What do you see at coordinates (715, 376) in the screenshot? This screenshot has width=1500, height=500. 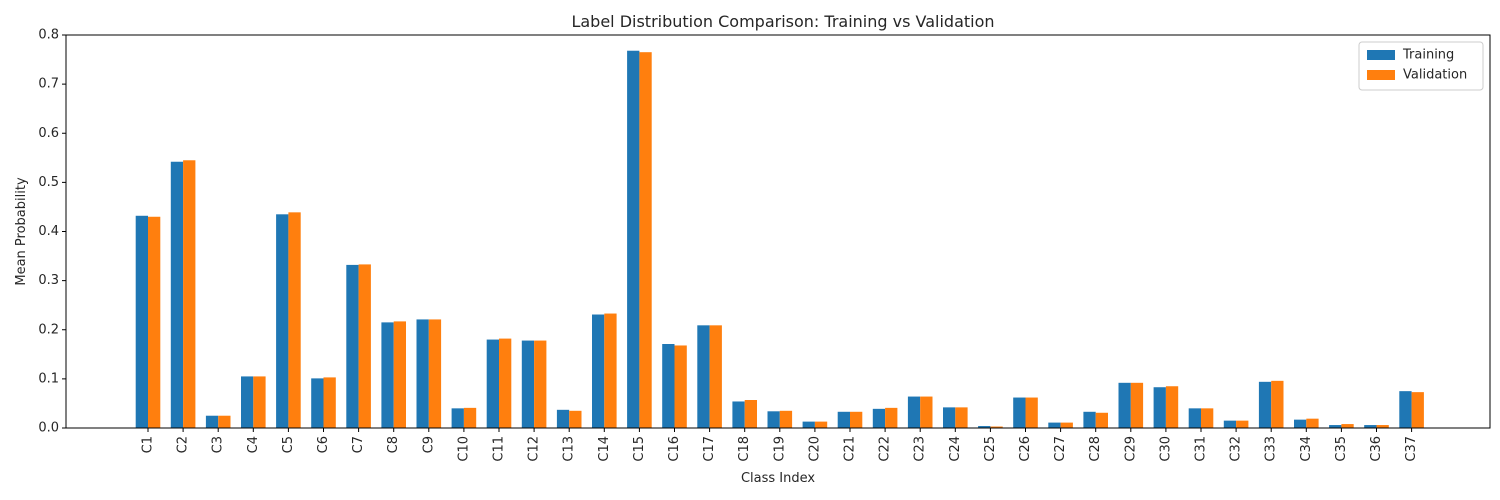 I see `bar-validation-c17` at bounding box center [715, 376].